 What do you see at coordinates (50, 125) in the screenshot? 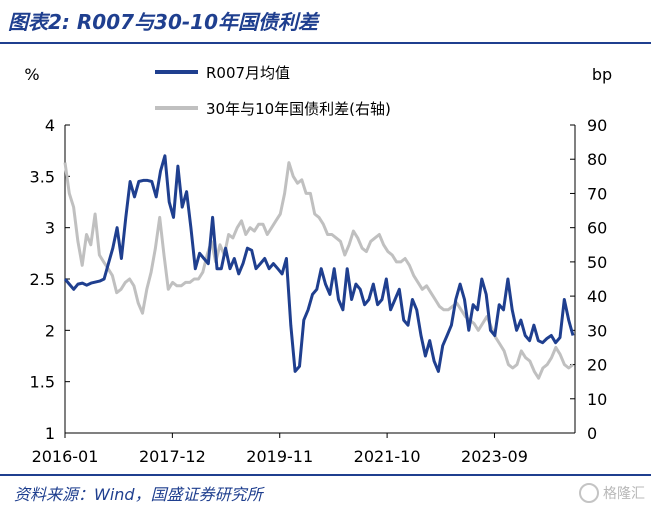
I see `left-tick-label: 4` at bounding box center [50, 125].